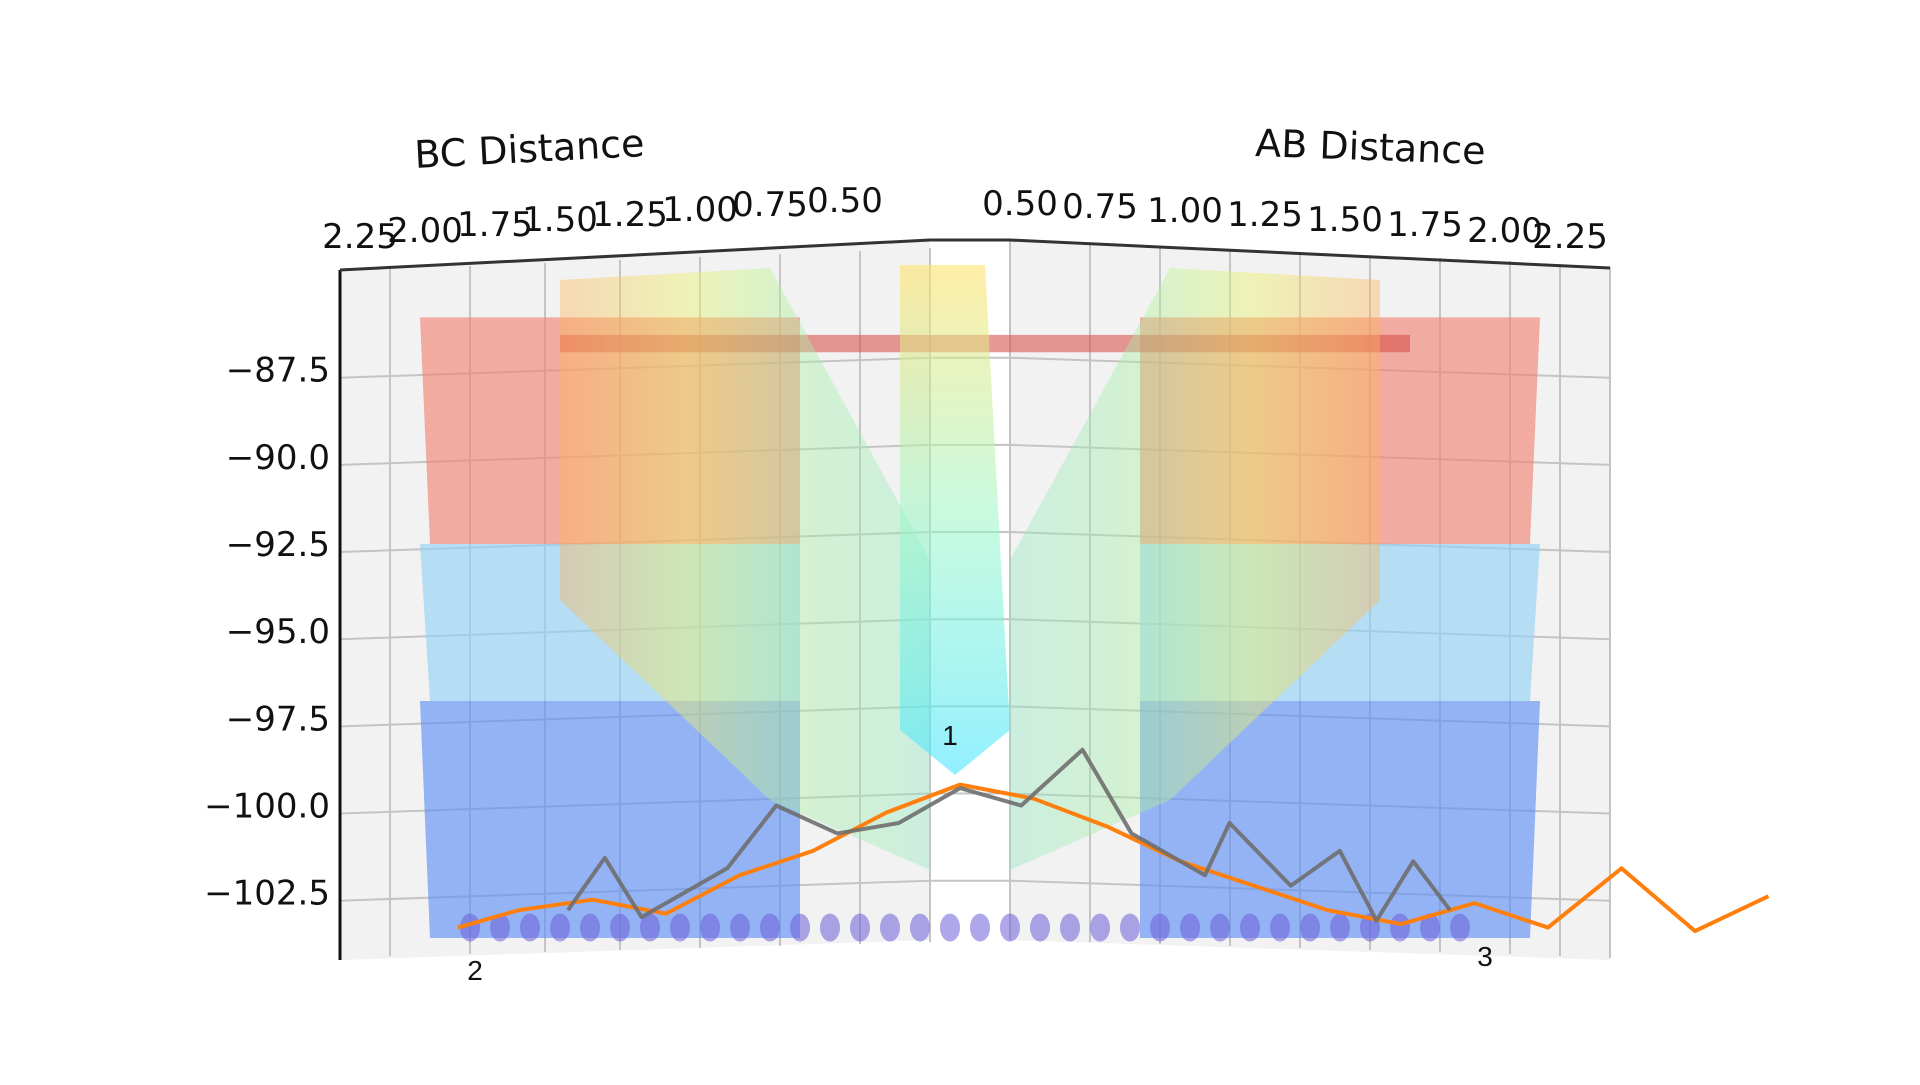 This screenshot has width=1920, height=1085. What do you see at coordinates (1570, 237) in the screenshot?
I see `ab-tick-label: 2.25` at bounding box center [1570, 237].